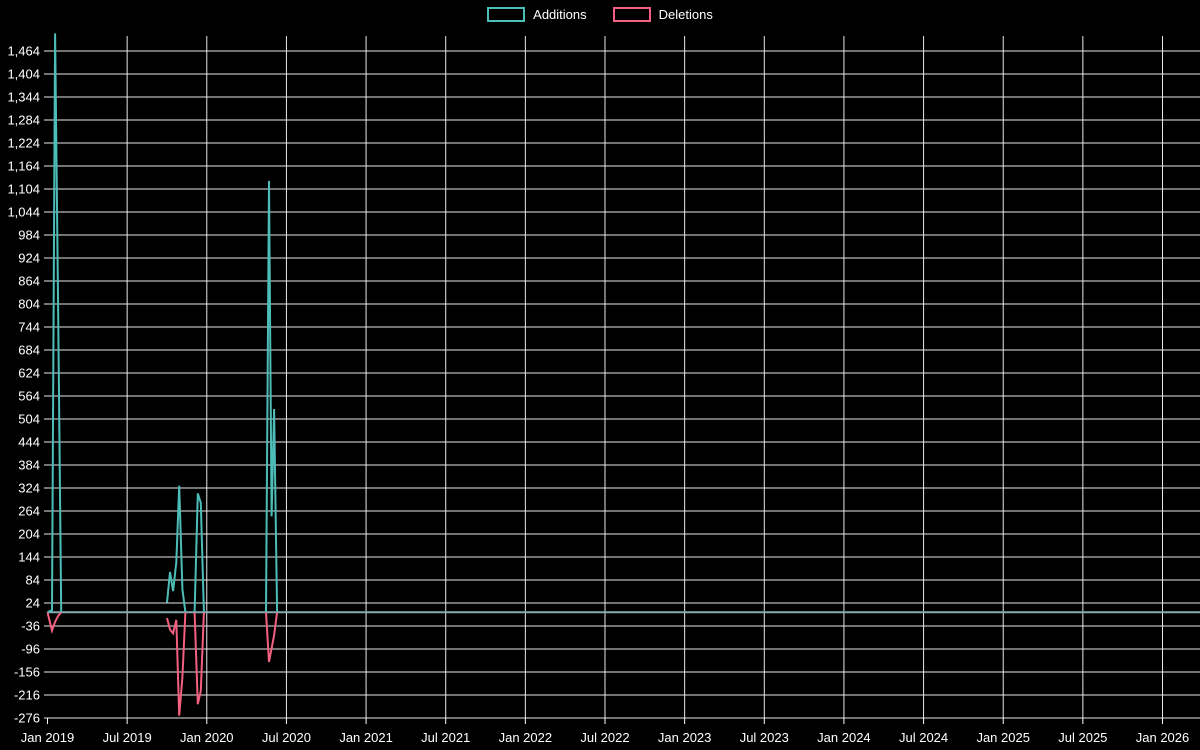  What do you see at coordinates (685, 737) in the screenshot?
I see `x-tick-label: Jan 2023` at bounding box center [685, 737].